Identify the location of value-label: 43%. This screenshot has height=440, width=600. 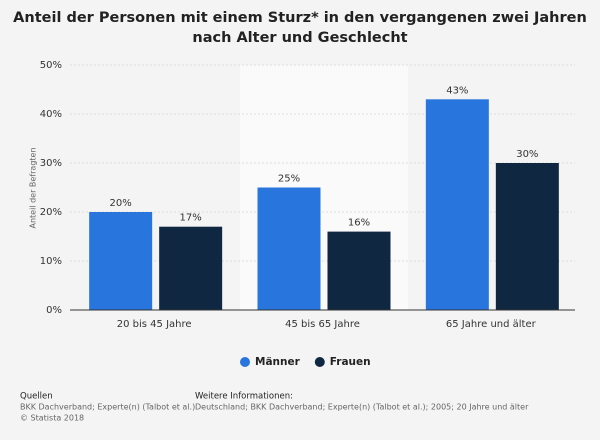
(457, 90).